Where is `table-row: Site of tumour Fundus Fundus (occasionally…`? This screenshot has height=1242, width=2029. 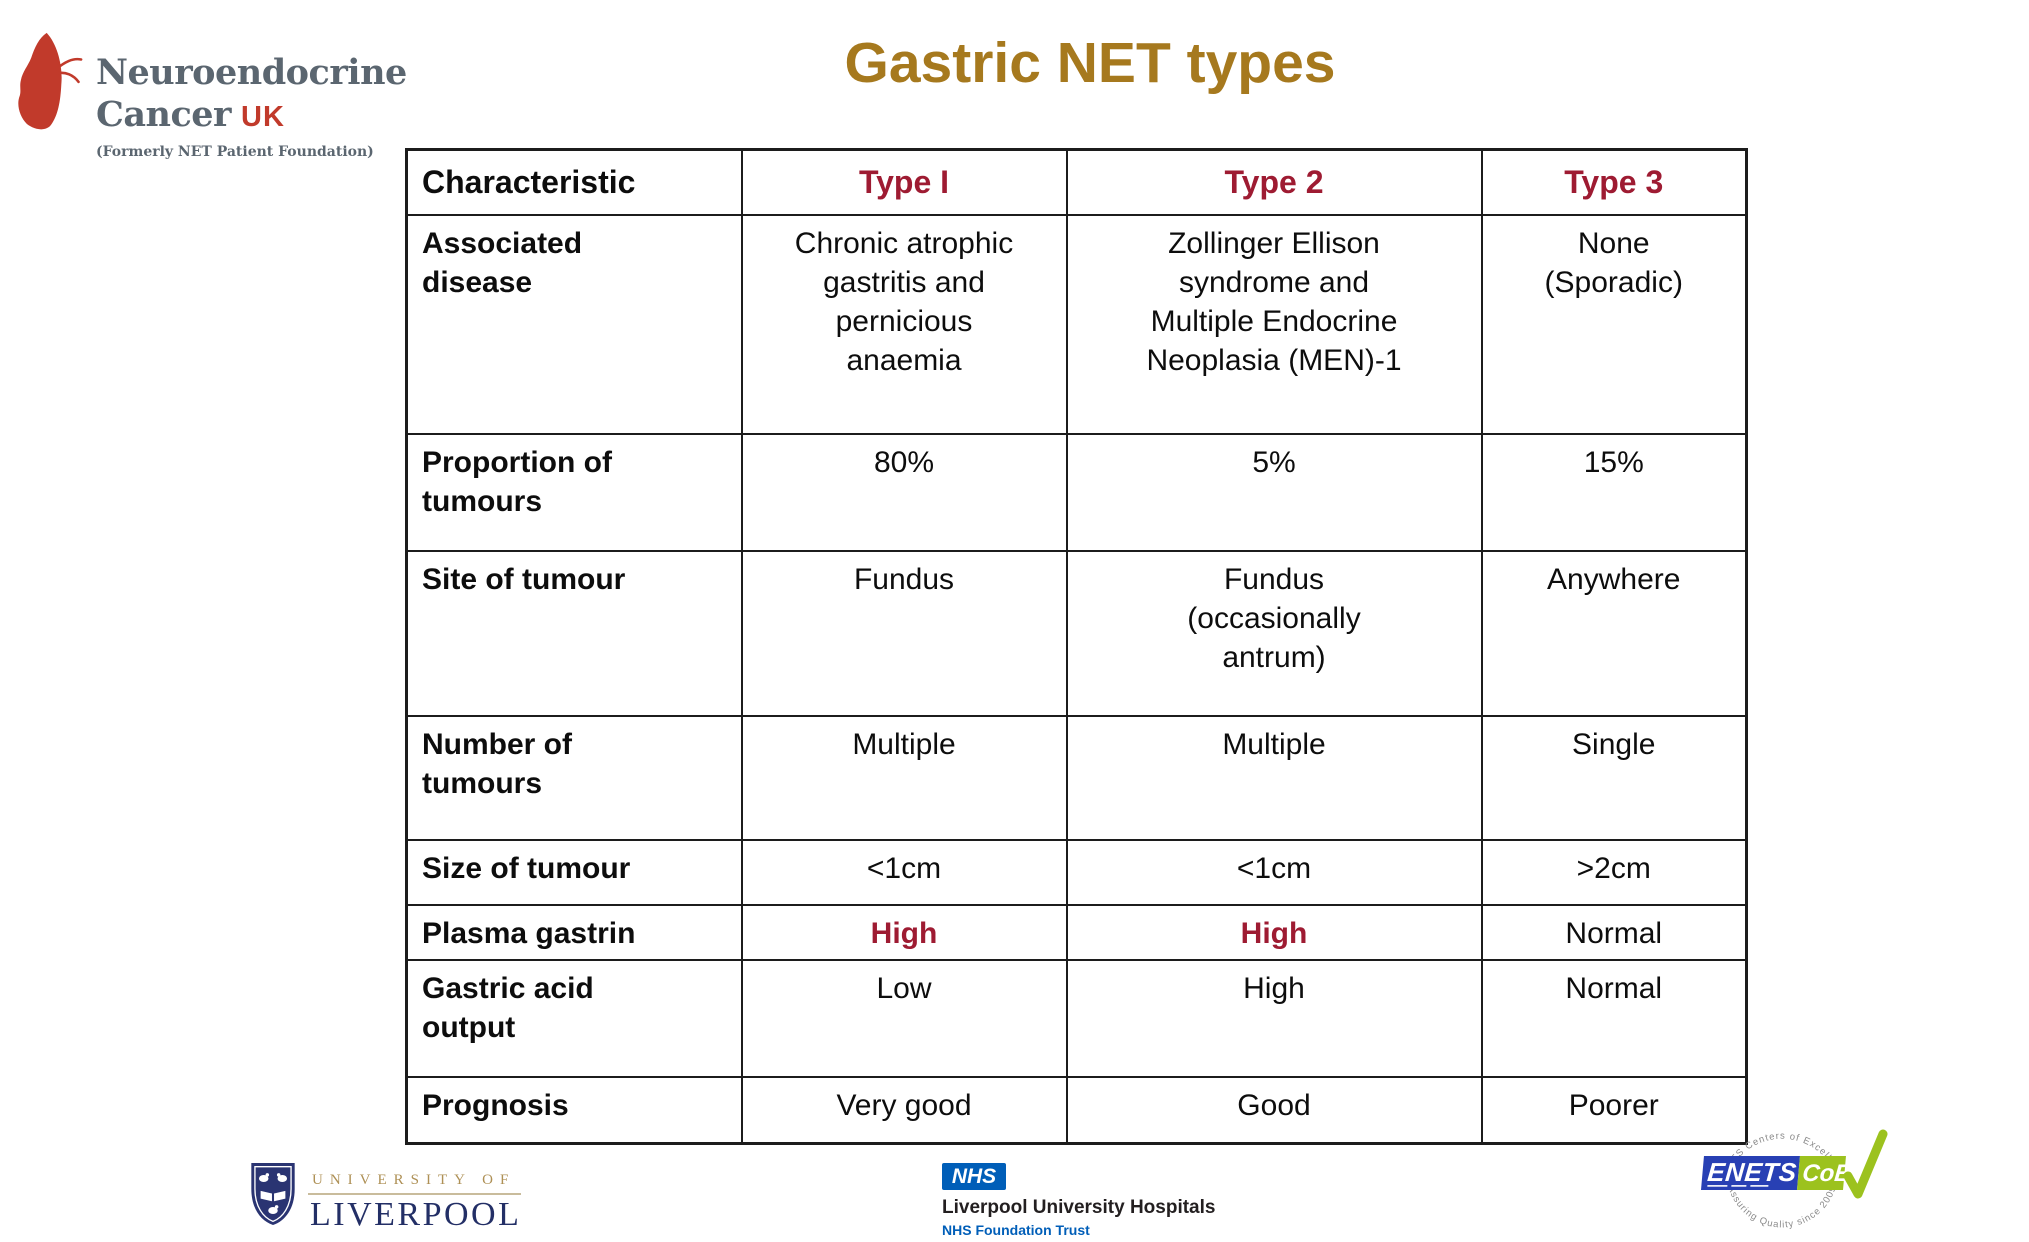 table-row: Site of tumour Fundus Fundus (occasionally… is located at coordinates (1076, 633).